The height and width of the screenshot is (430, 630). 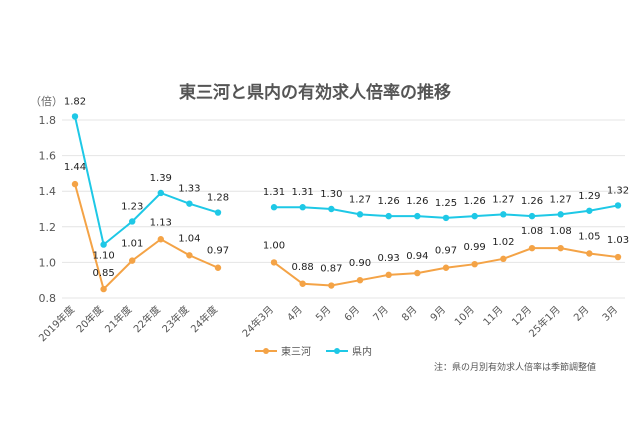 I want to click on data-label-higashi-mikawa: 0.99, so click(x=475, y=247).